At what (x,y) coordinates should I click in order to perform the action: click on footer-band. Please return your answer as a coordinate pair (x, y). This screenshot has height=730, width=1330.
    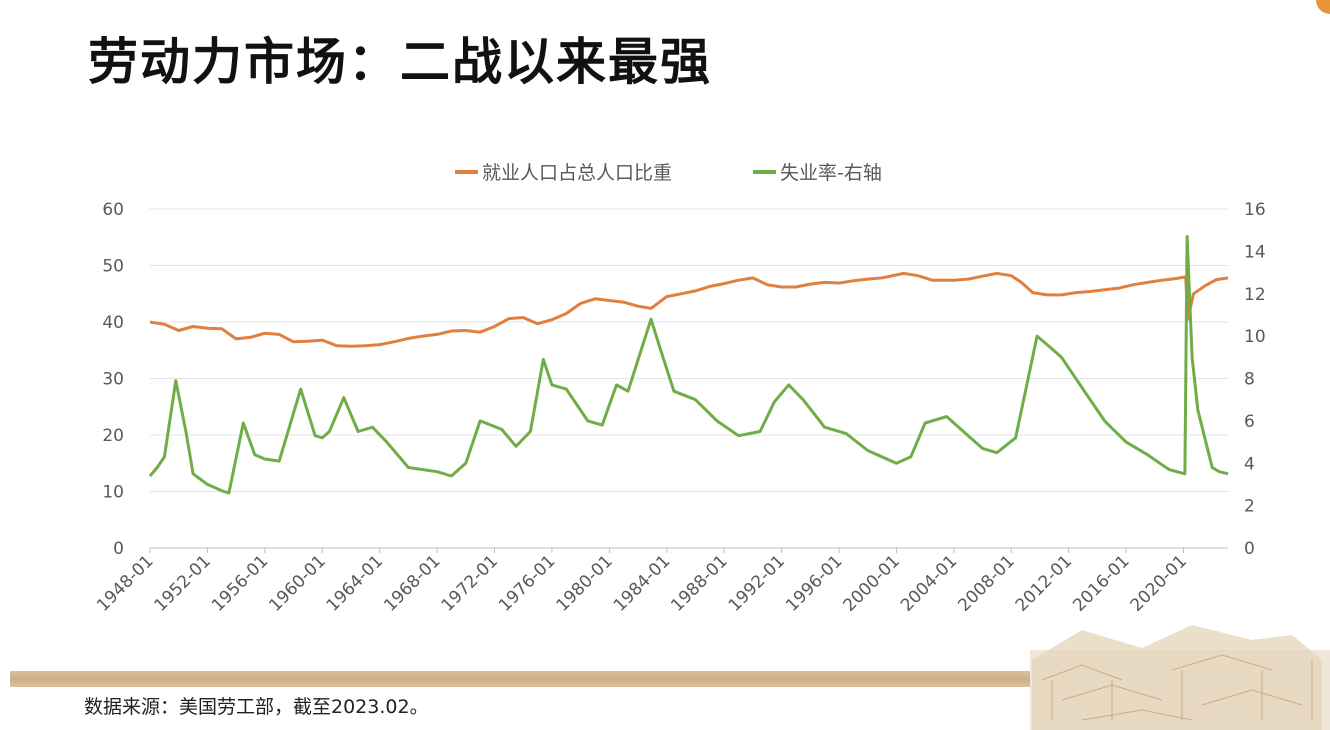
    Looking at the image, I should click on (670, 679).